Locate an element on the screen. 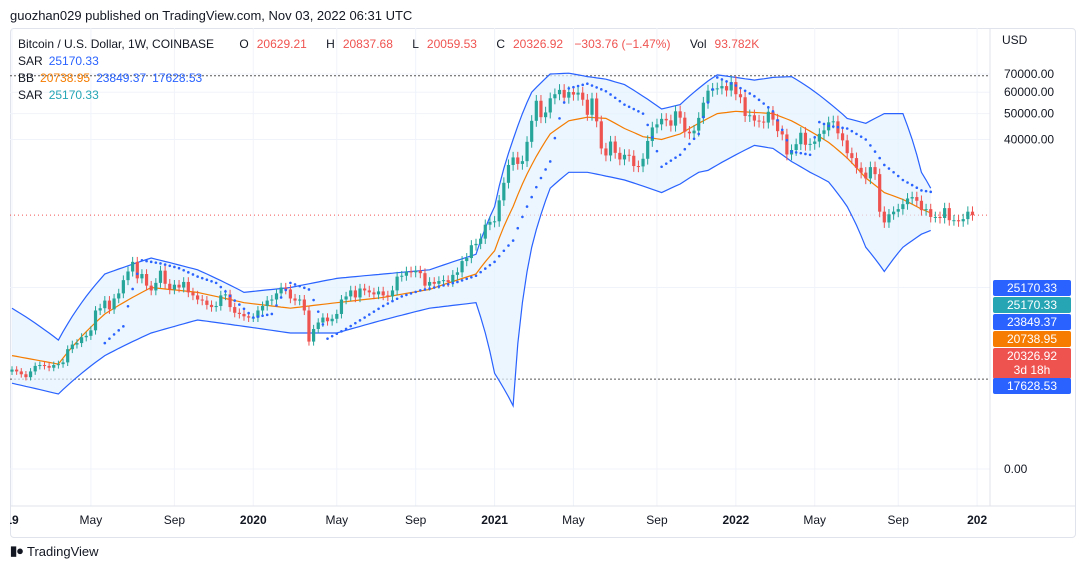  tradingview-brand: ▮● TradingView is located at coordinates (54, 551).